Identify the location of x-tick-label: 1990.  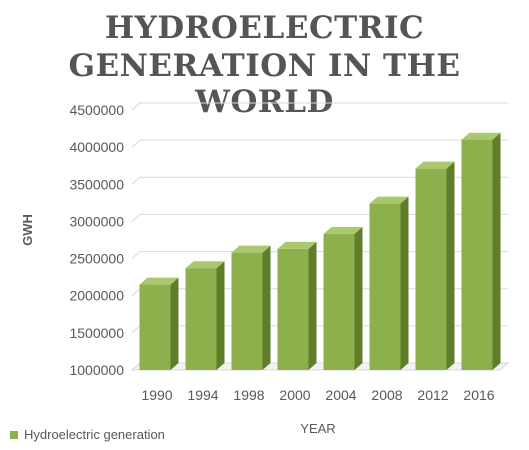
(156, 395).